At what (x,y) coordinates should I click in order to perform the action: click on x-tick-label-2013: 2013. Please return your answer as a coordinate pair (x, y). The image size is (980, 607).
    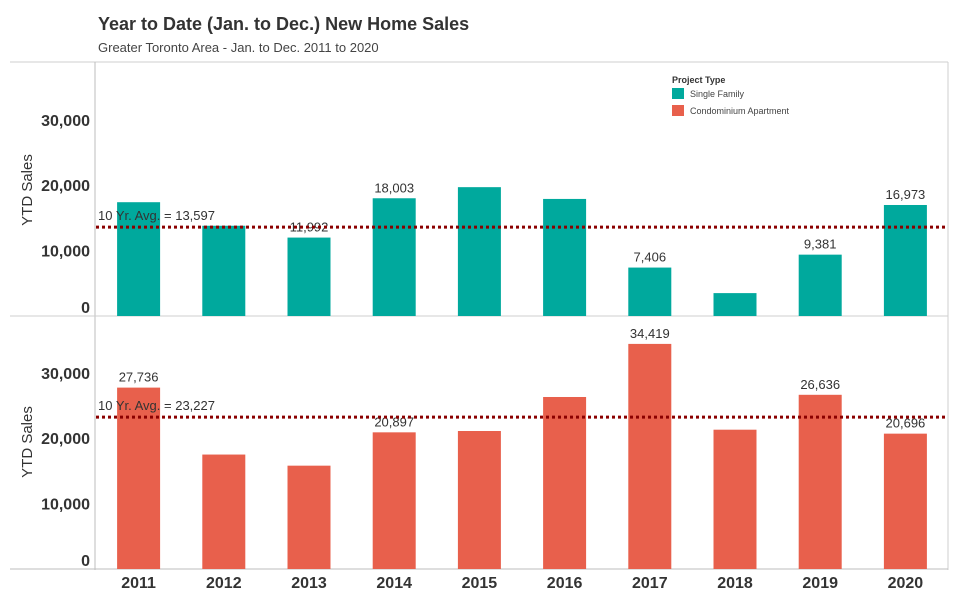
    Looking at the image, I should click on (309, 583).